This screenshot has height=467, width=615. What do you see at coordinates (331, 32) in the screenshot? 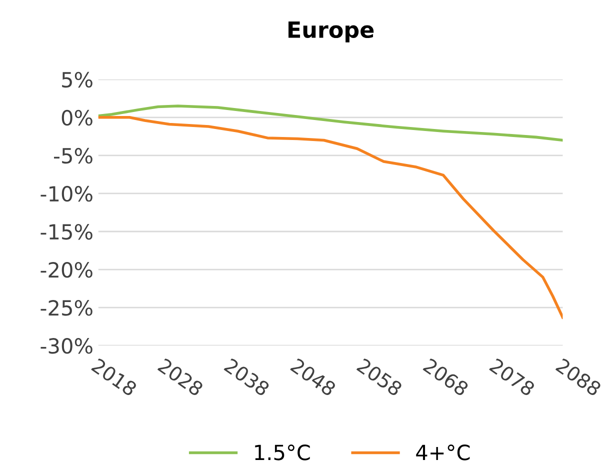
I see `chart-title: Europe` at bounding box center [331, 32].